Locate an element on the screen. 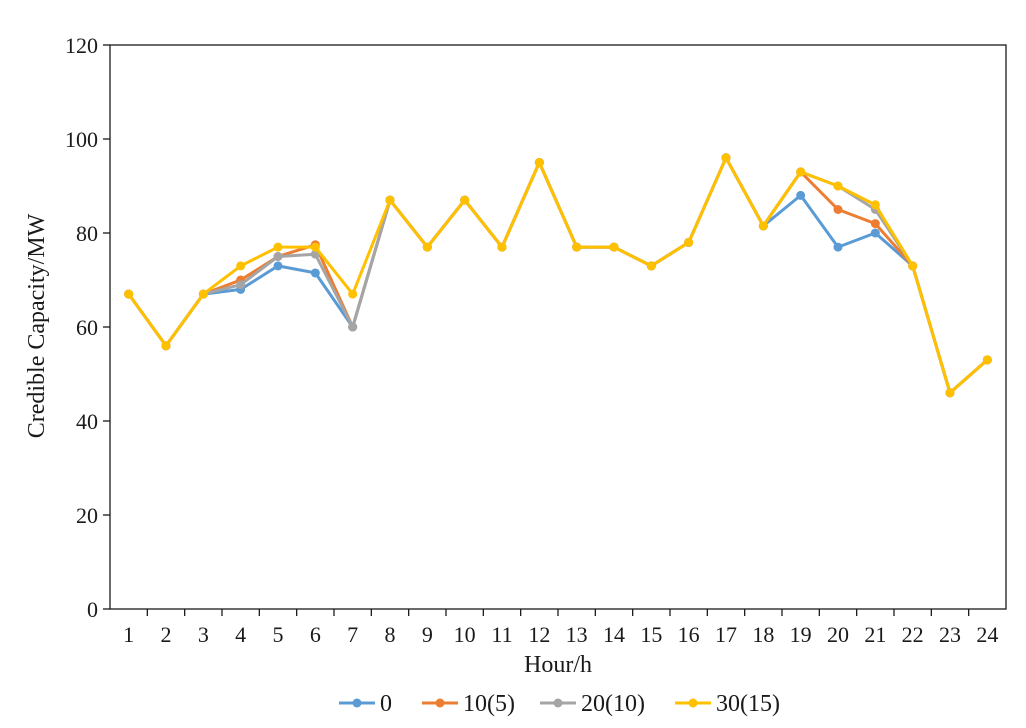 The height and width of the screenshot is (728, 1026). x-axis: 1 2 3 4 5 6 7 8 9 10 11 12 13 14 15 16 17 18 19 20 21 22 23 24 is located at coordinates (560, 628).